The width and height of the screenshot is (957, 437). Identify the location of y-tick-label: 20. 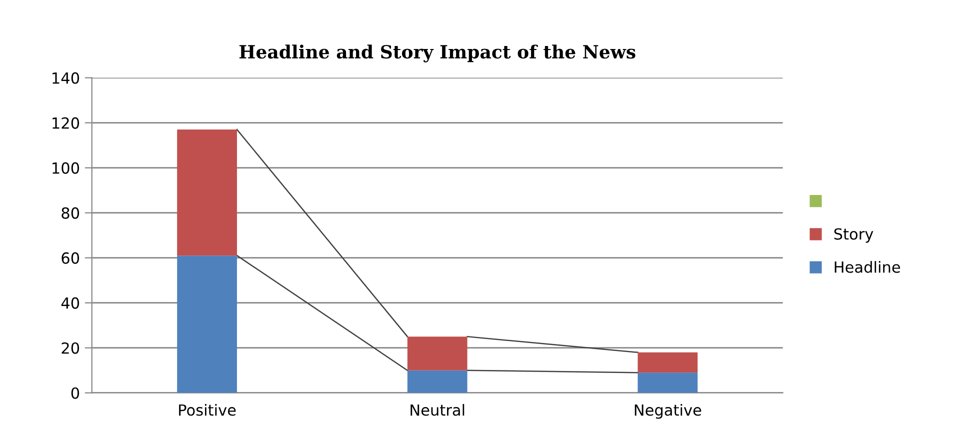
(71, 348).